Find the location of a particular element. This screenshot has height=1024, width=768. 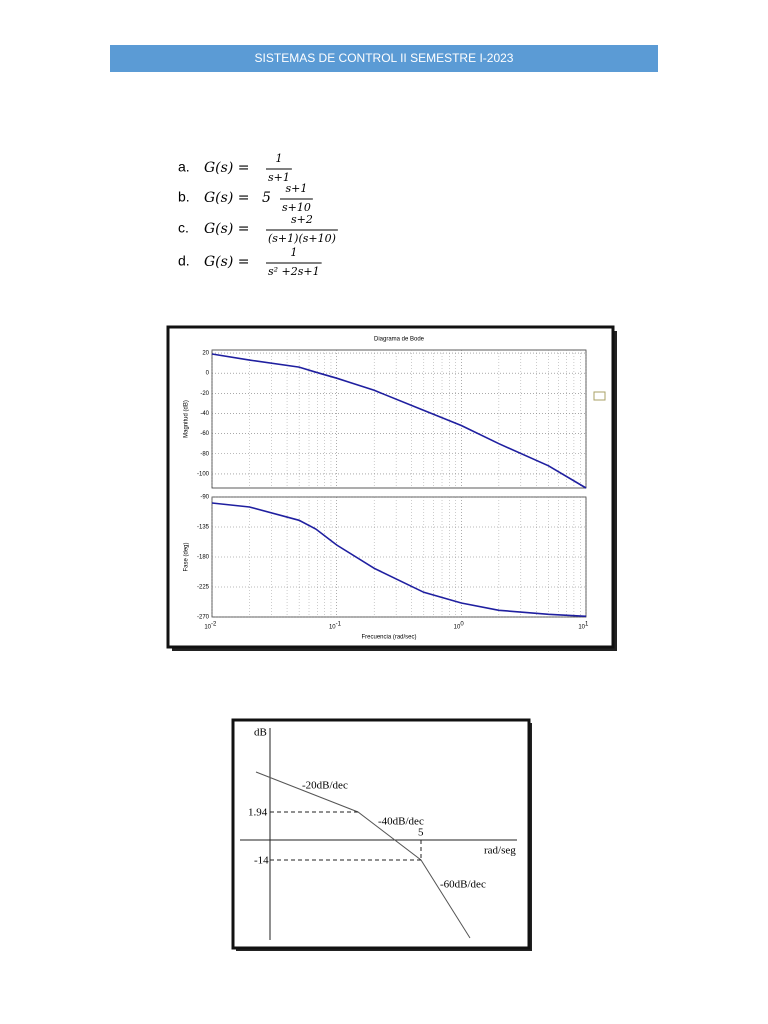

asymptote is located at coordinates (363, 855).